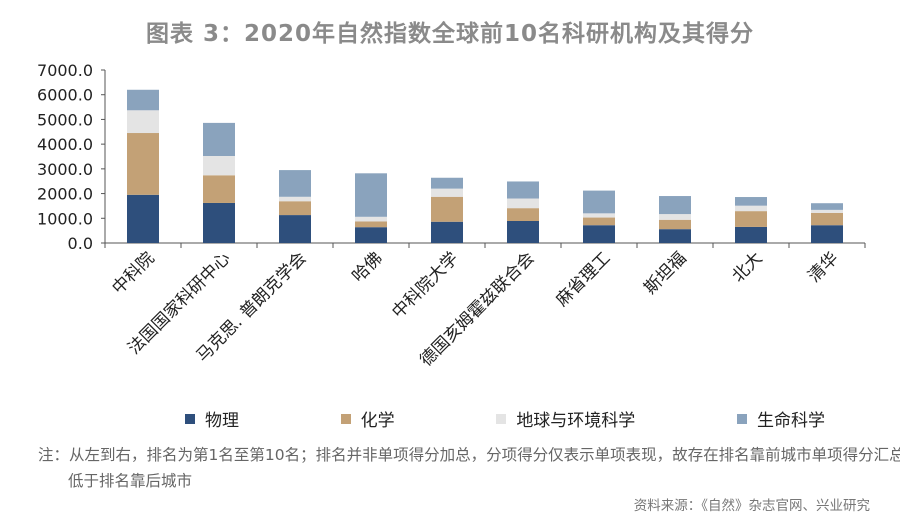  I want to click on x-tick-label: 清华, so click(823, 267).